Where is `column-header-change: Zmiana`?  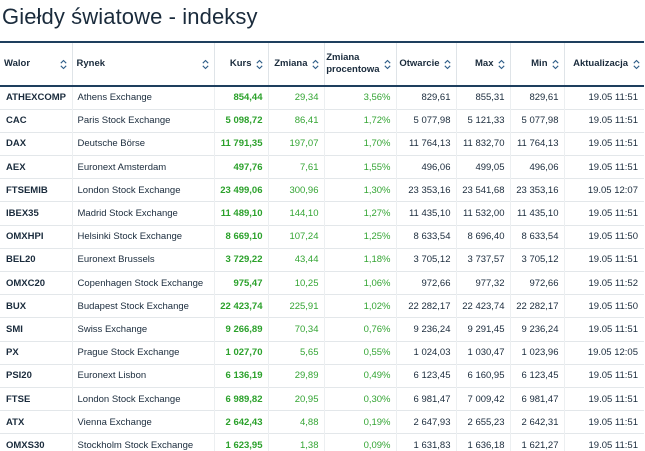
column-header-change: Zmiana is located at coordinates (295, 64).